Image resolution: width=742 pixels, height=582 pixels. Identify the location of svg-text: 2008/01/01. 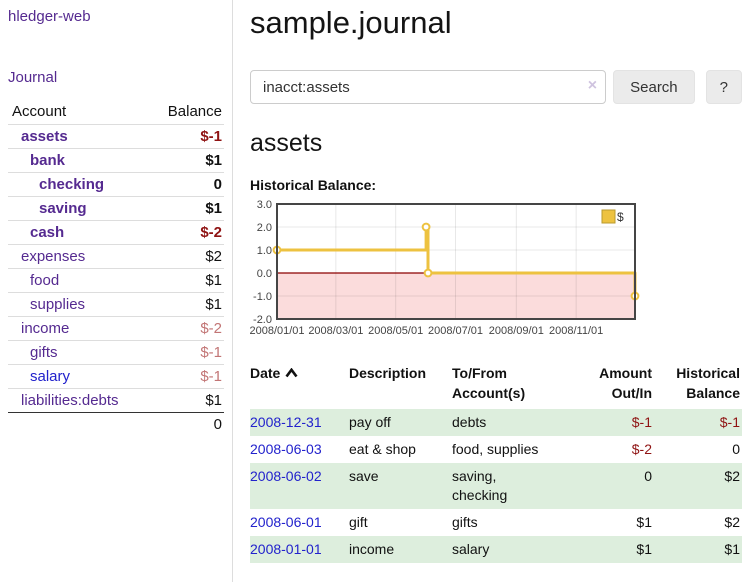
(276, 331).